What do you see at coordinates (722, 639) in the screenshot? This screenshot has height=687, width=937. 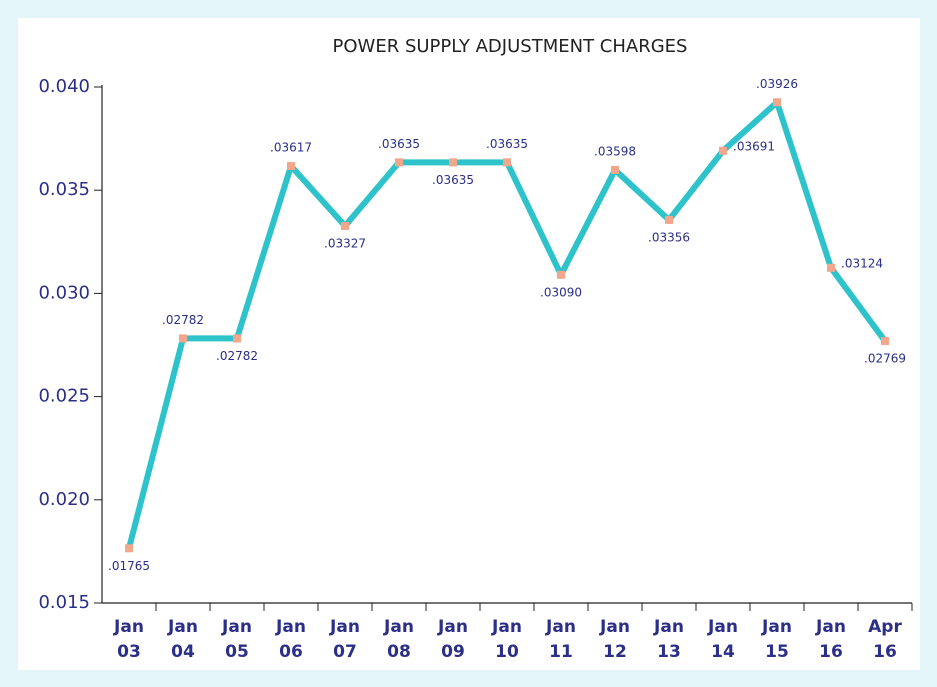 I see `x-tick-label: Jan 14` at bounding box center [722, 639].